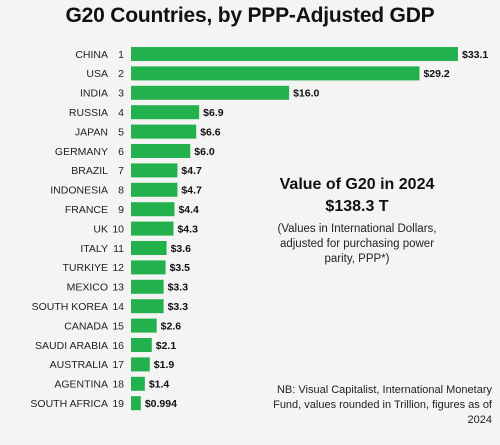  What do you see at coordinates (69, 404) in the screenshot?
I see `category-label: SOUTH AFRICA` at bounding box center [69, 404].